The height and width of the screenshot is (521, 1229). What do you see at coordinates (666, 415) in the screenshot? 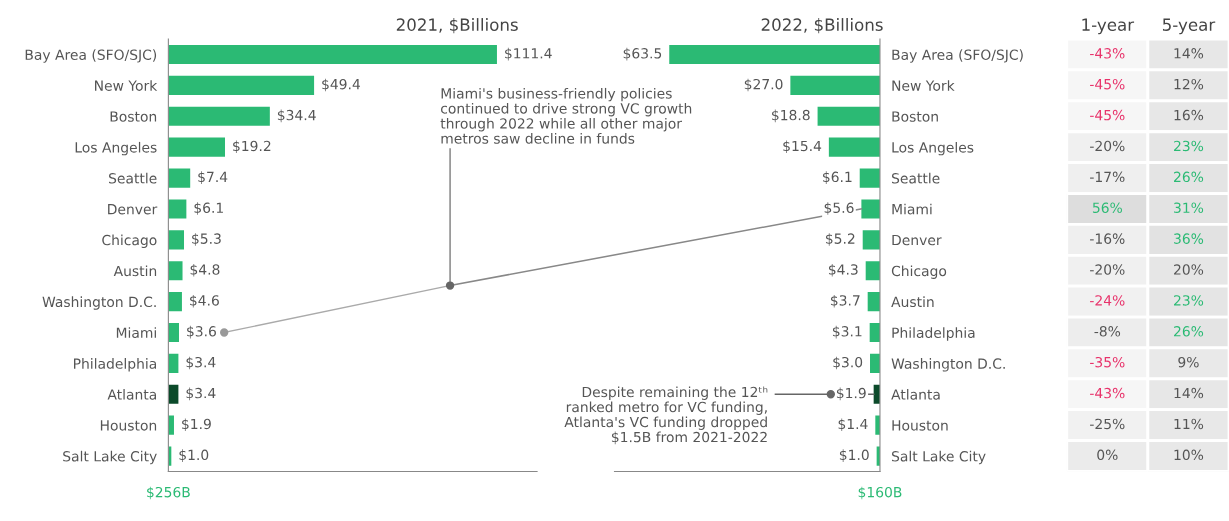
I see `annotation: Despite remaining the 12ᵗʰ ranked metro for VC funding, Atlanta's VC funding dropped $1.5B from 2021-2022` at bounding box center [666, 415].